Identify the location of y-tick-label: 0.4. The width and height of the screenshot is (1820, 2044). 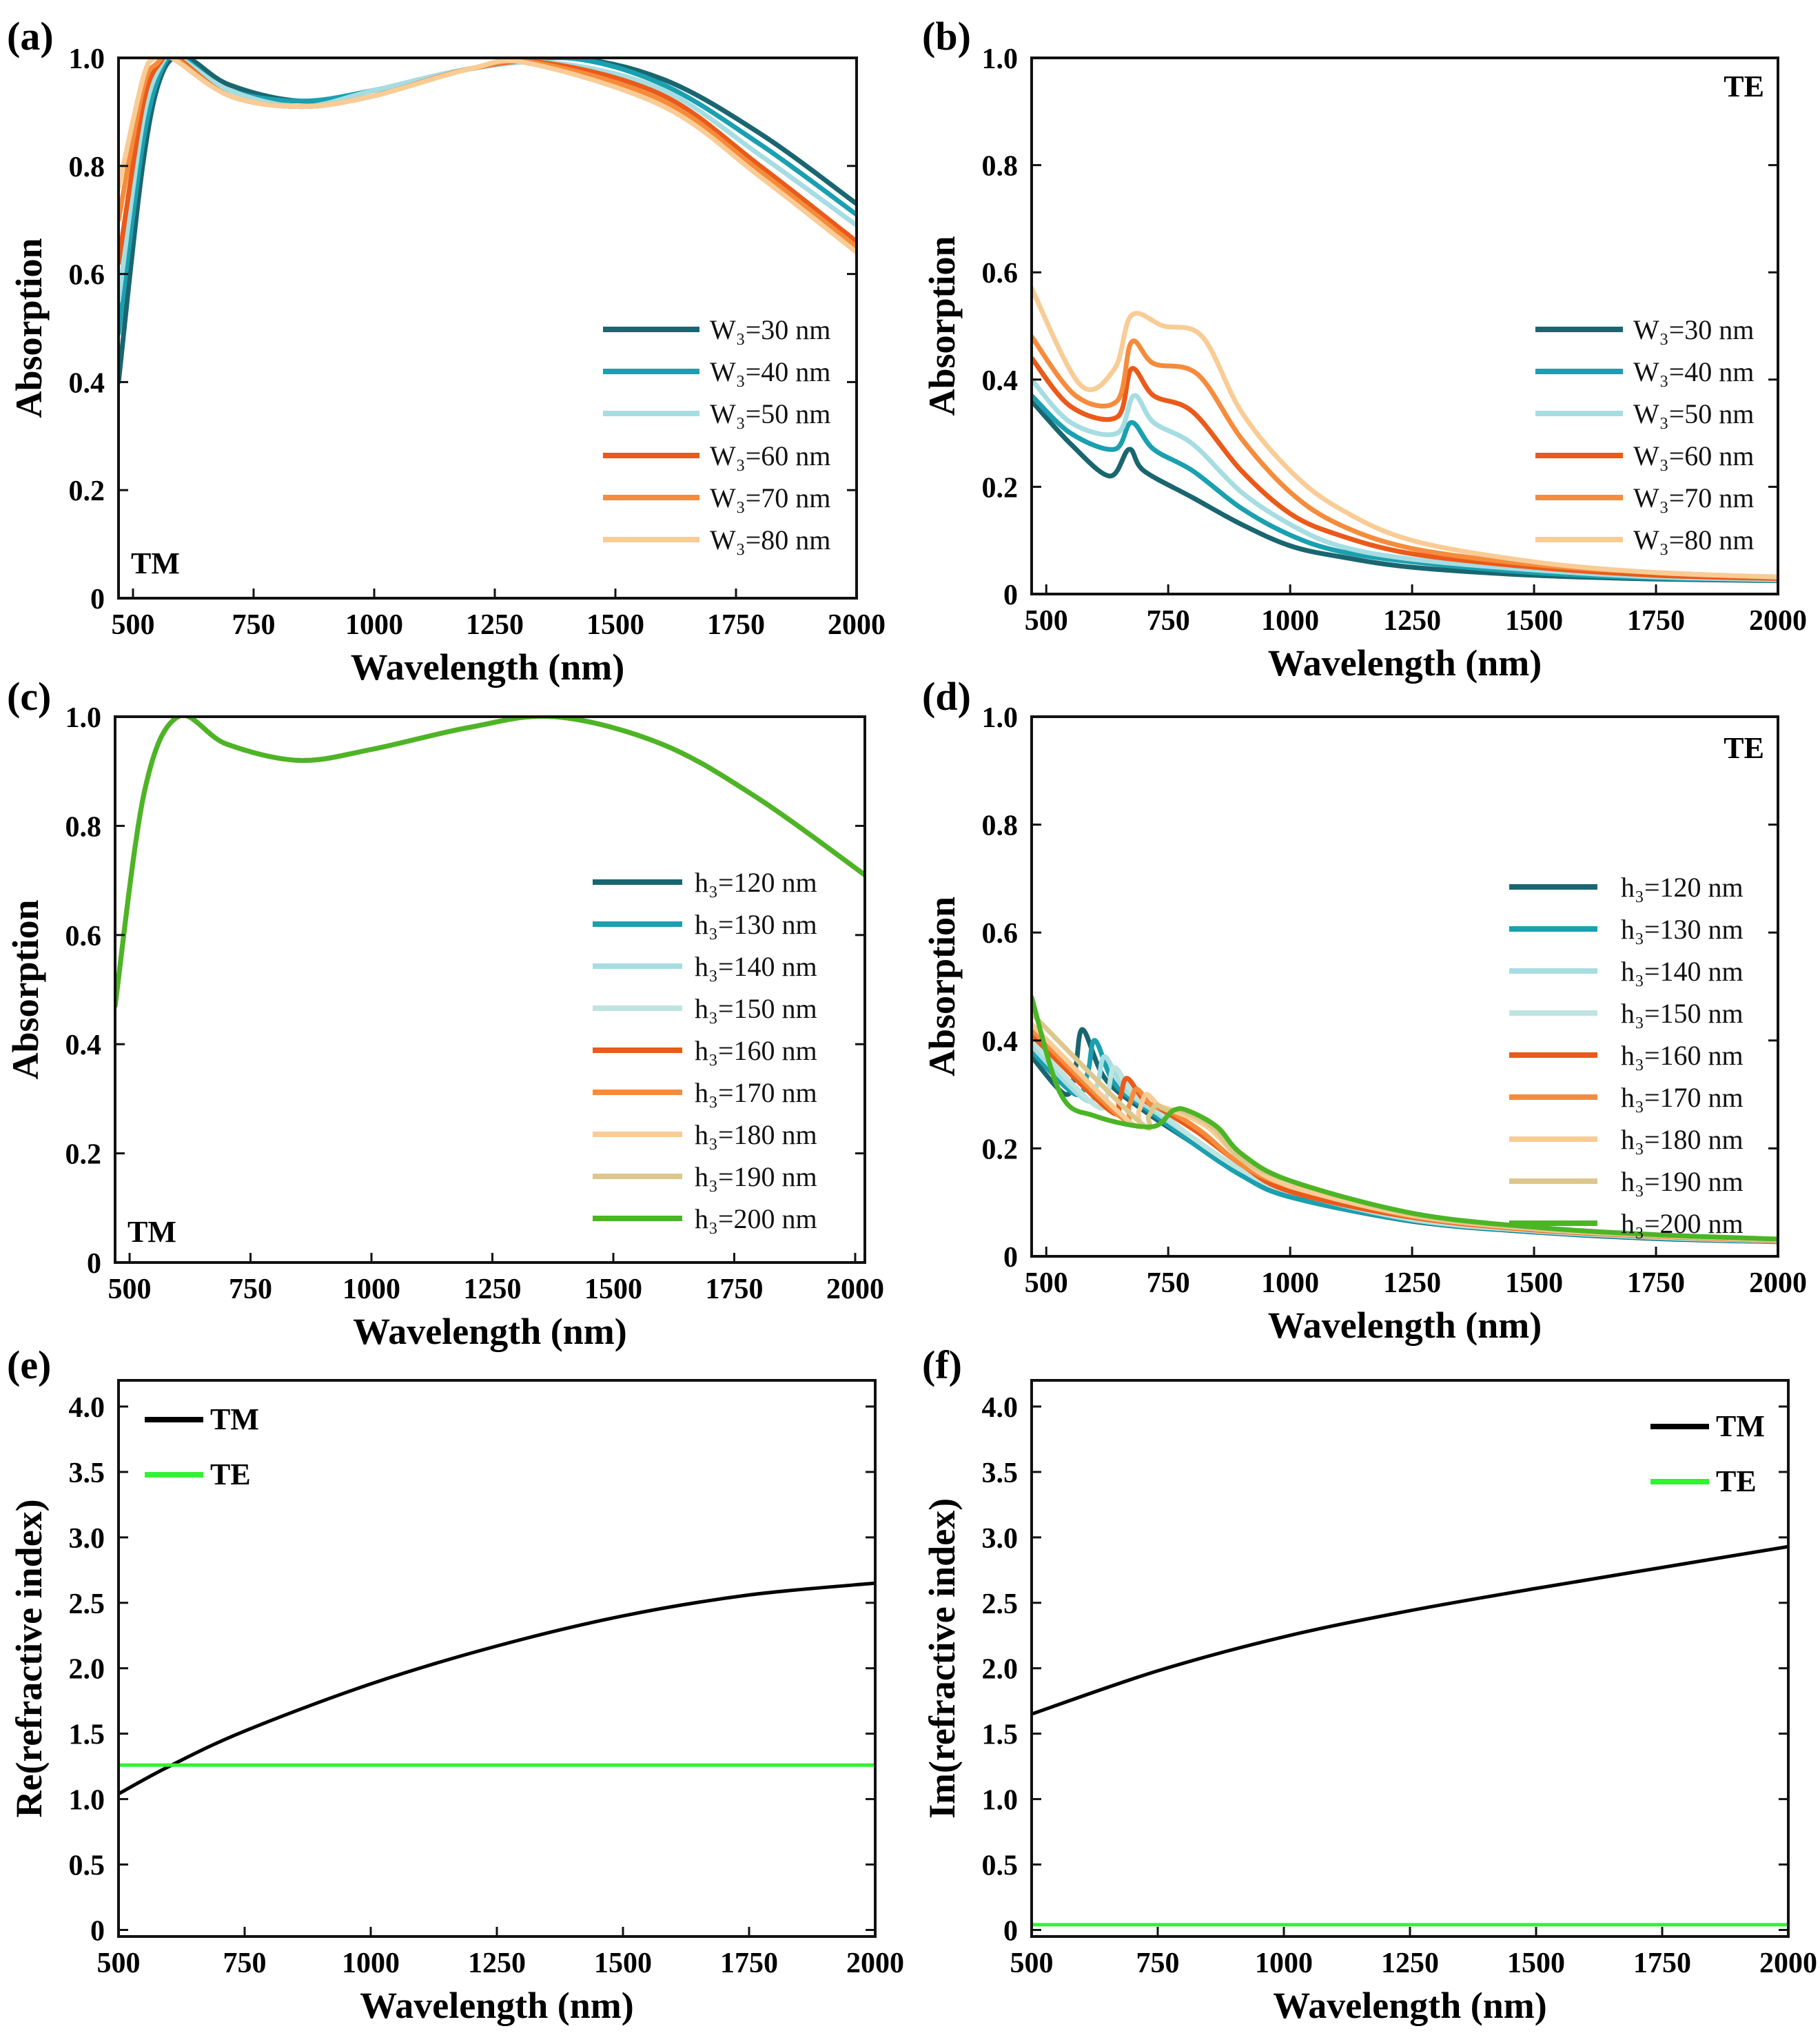
(1001, 1042).